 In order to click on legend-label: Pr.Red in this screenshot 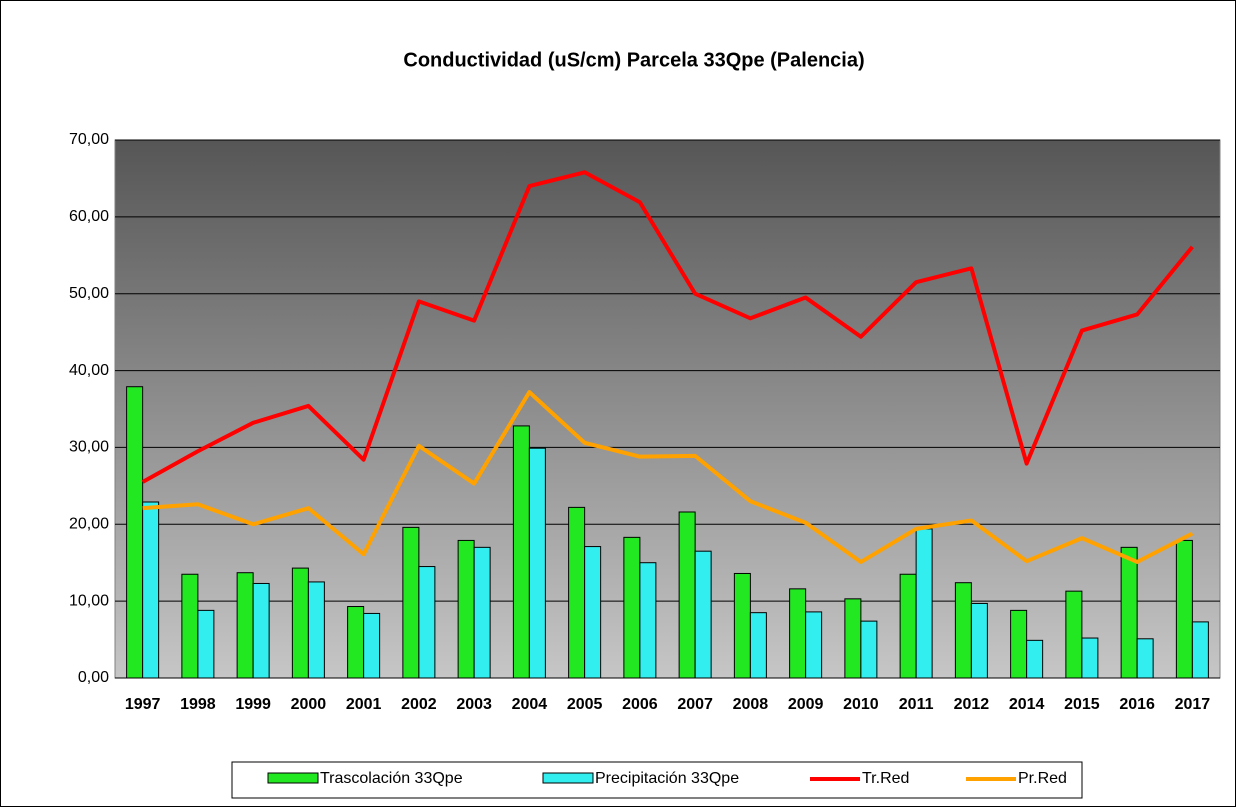, I will do `click(1042, 778)`.